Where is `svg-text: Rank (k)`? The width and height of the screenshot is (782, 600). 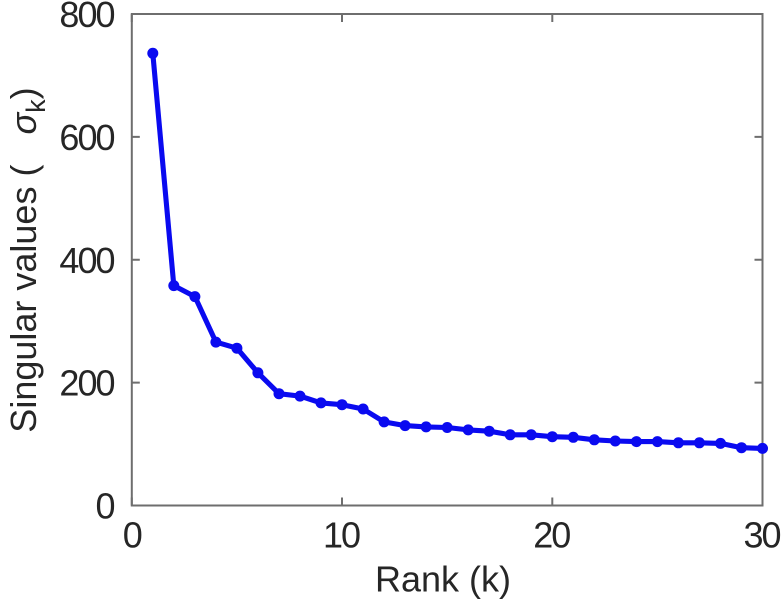 svg-text: Rank (k) is located at coordinates (443, 579).